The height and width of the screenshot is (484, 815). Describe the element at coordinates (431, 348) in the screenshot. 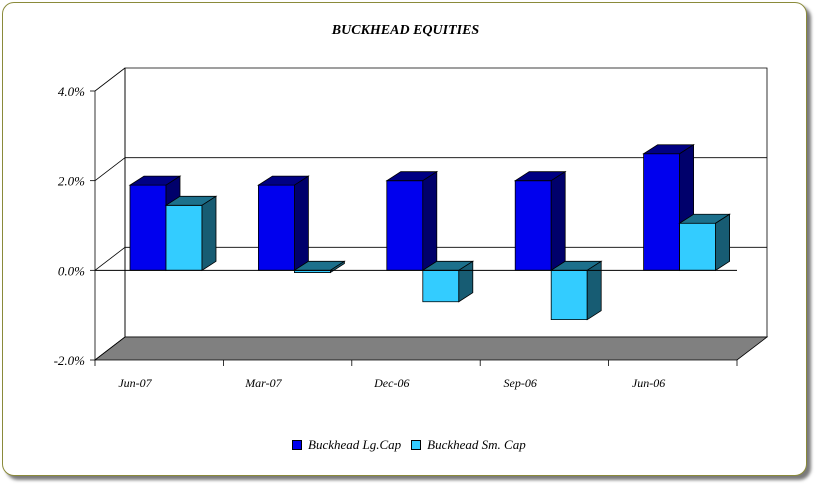

I see `chart-floor` at that location.